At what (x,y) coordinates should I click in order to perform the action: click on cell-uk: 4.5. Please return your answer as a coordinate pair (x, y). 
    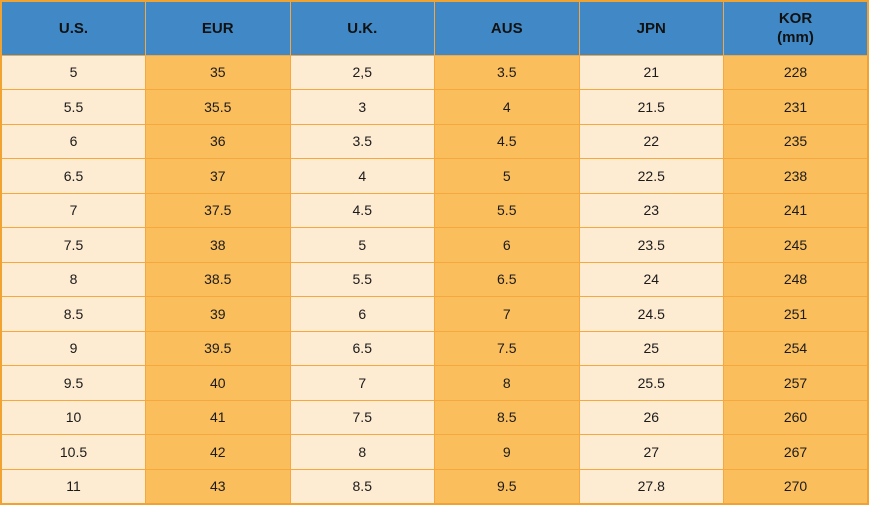
    Looking at the image, I should click on (362, 210).